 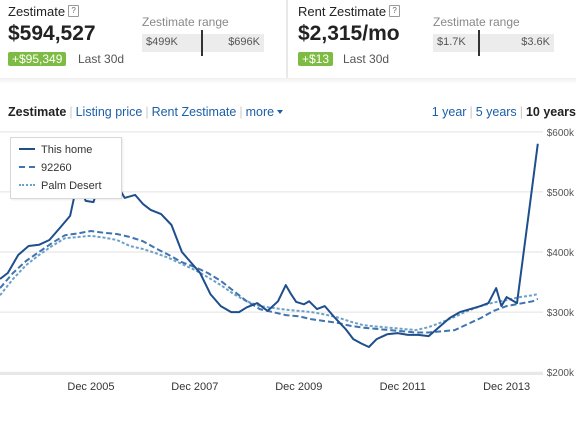 What do you see at coordinates (550, 112) in the screenshot?
I see `range-10-years: 10 years` at bounding box center [550, 112].